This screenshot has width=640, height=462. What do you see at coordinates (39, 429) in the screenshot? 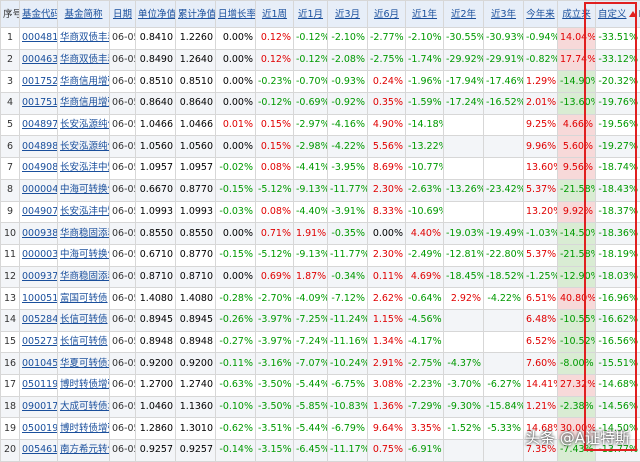
I see `fund-code-link: 050019` at bounding box center [39, 429].